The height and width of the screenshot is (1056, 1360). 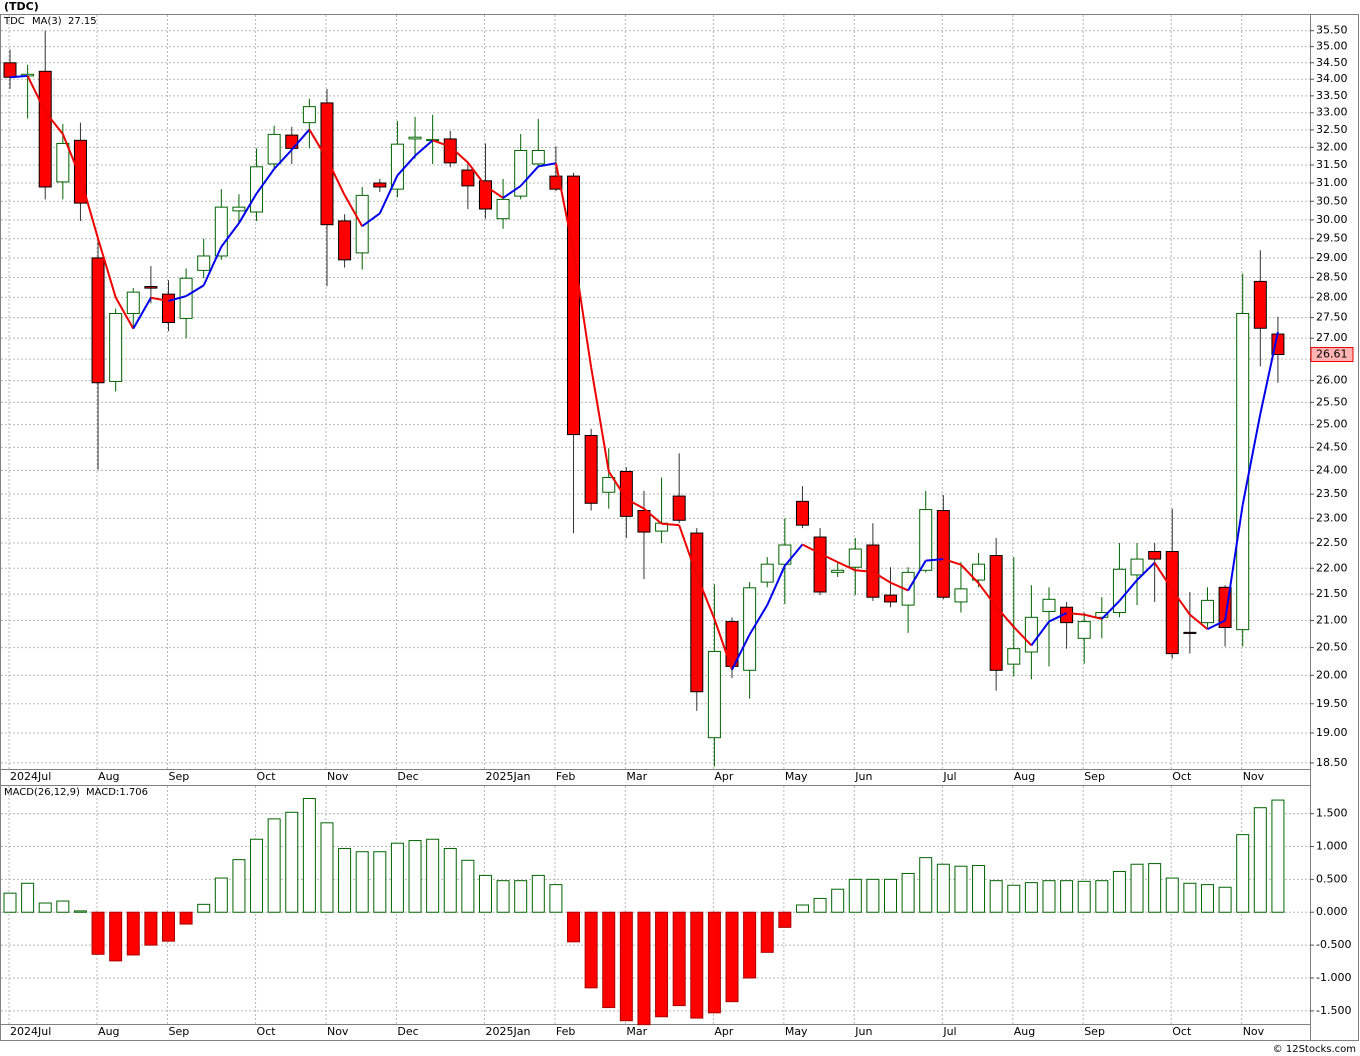 What do you see at coordinates (724, 776) in the screenshot?
I see `x-tick-label: Apr` at bounding box center [724, 776].